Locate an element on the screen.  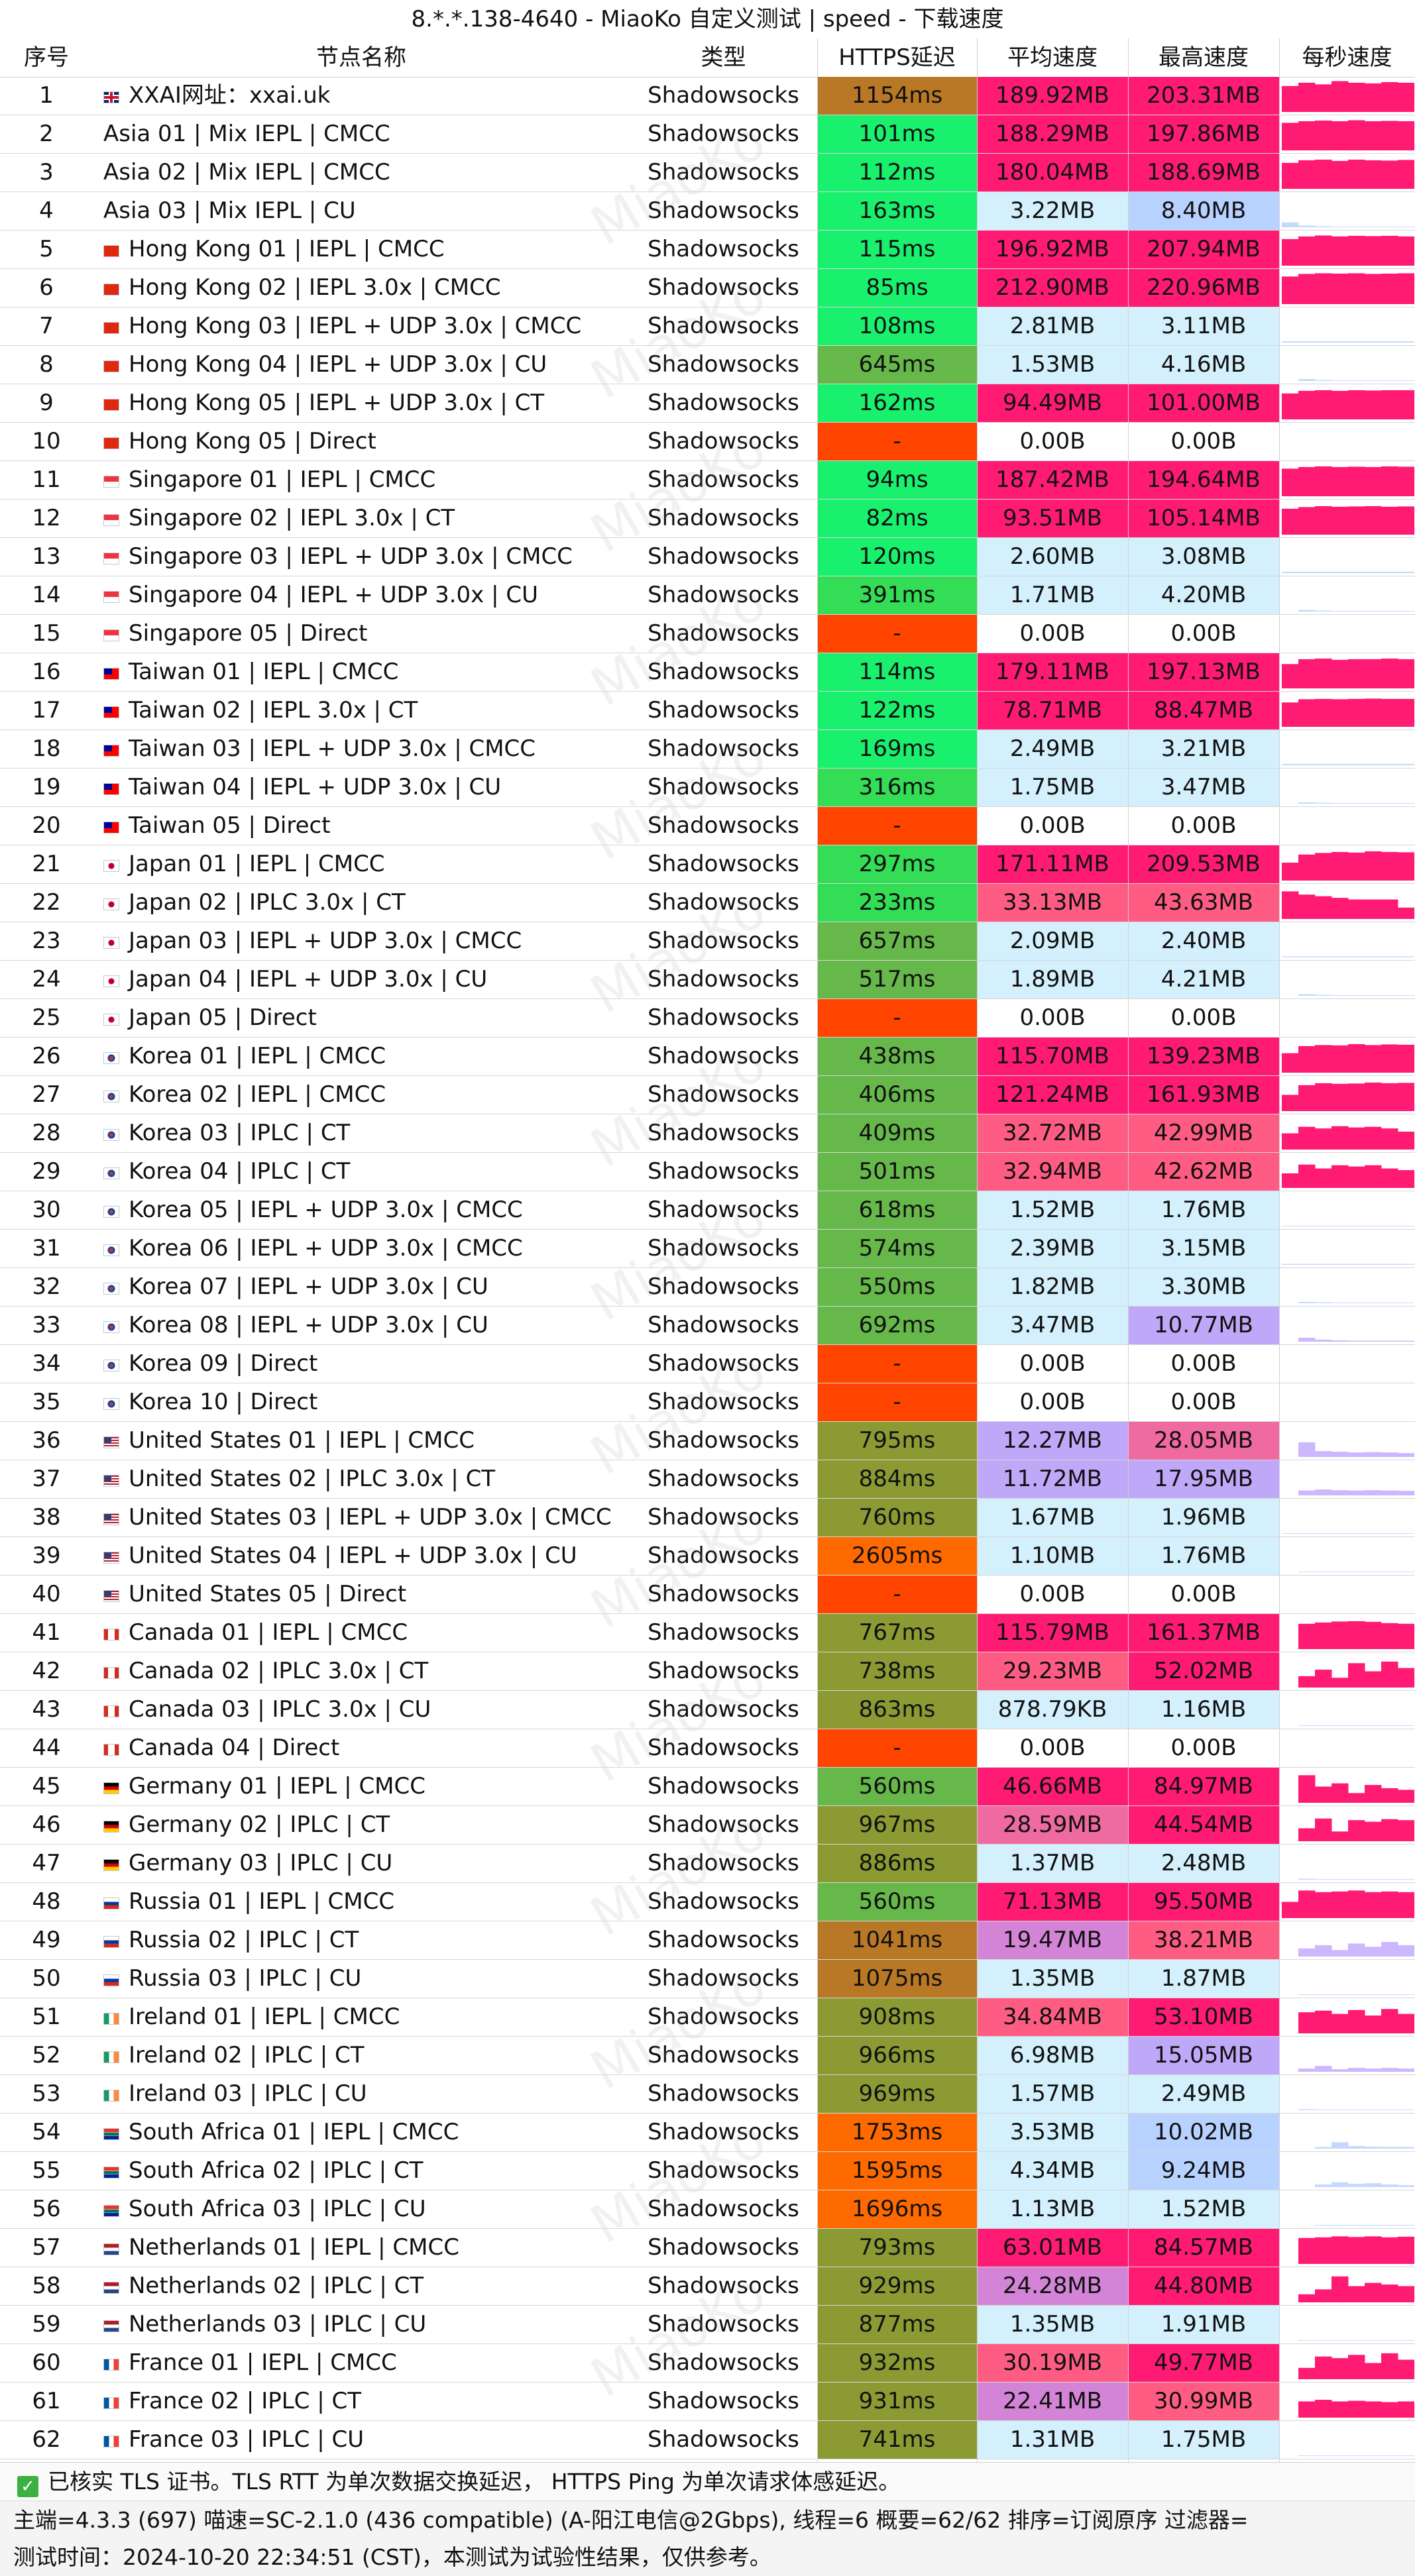
row-index: 17 is located at coordinates (46, 710).